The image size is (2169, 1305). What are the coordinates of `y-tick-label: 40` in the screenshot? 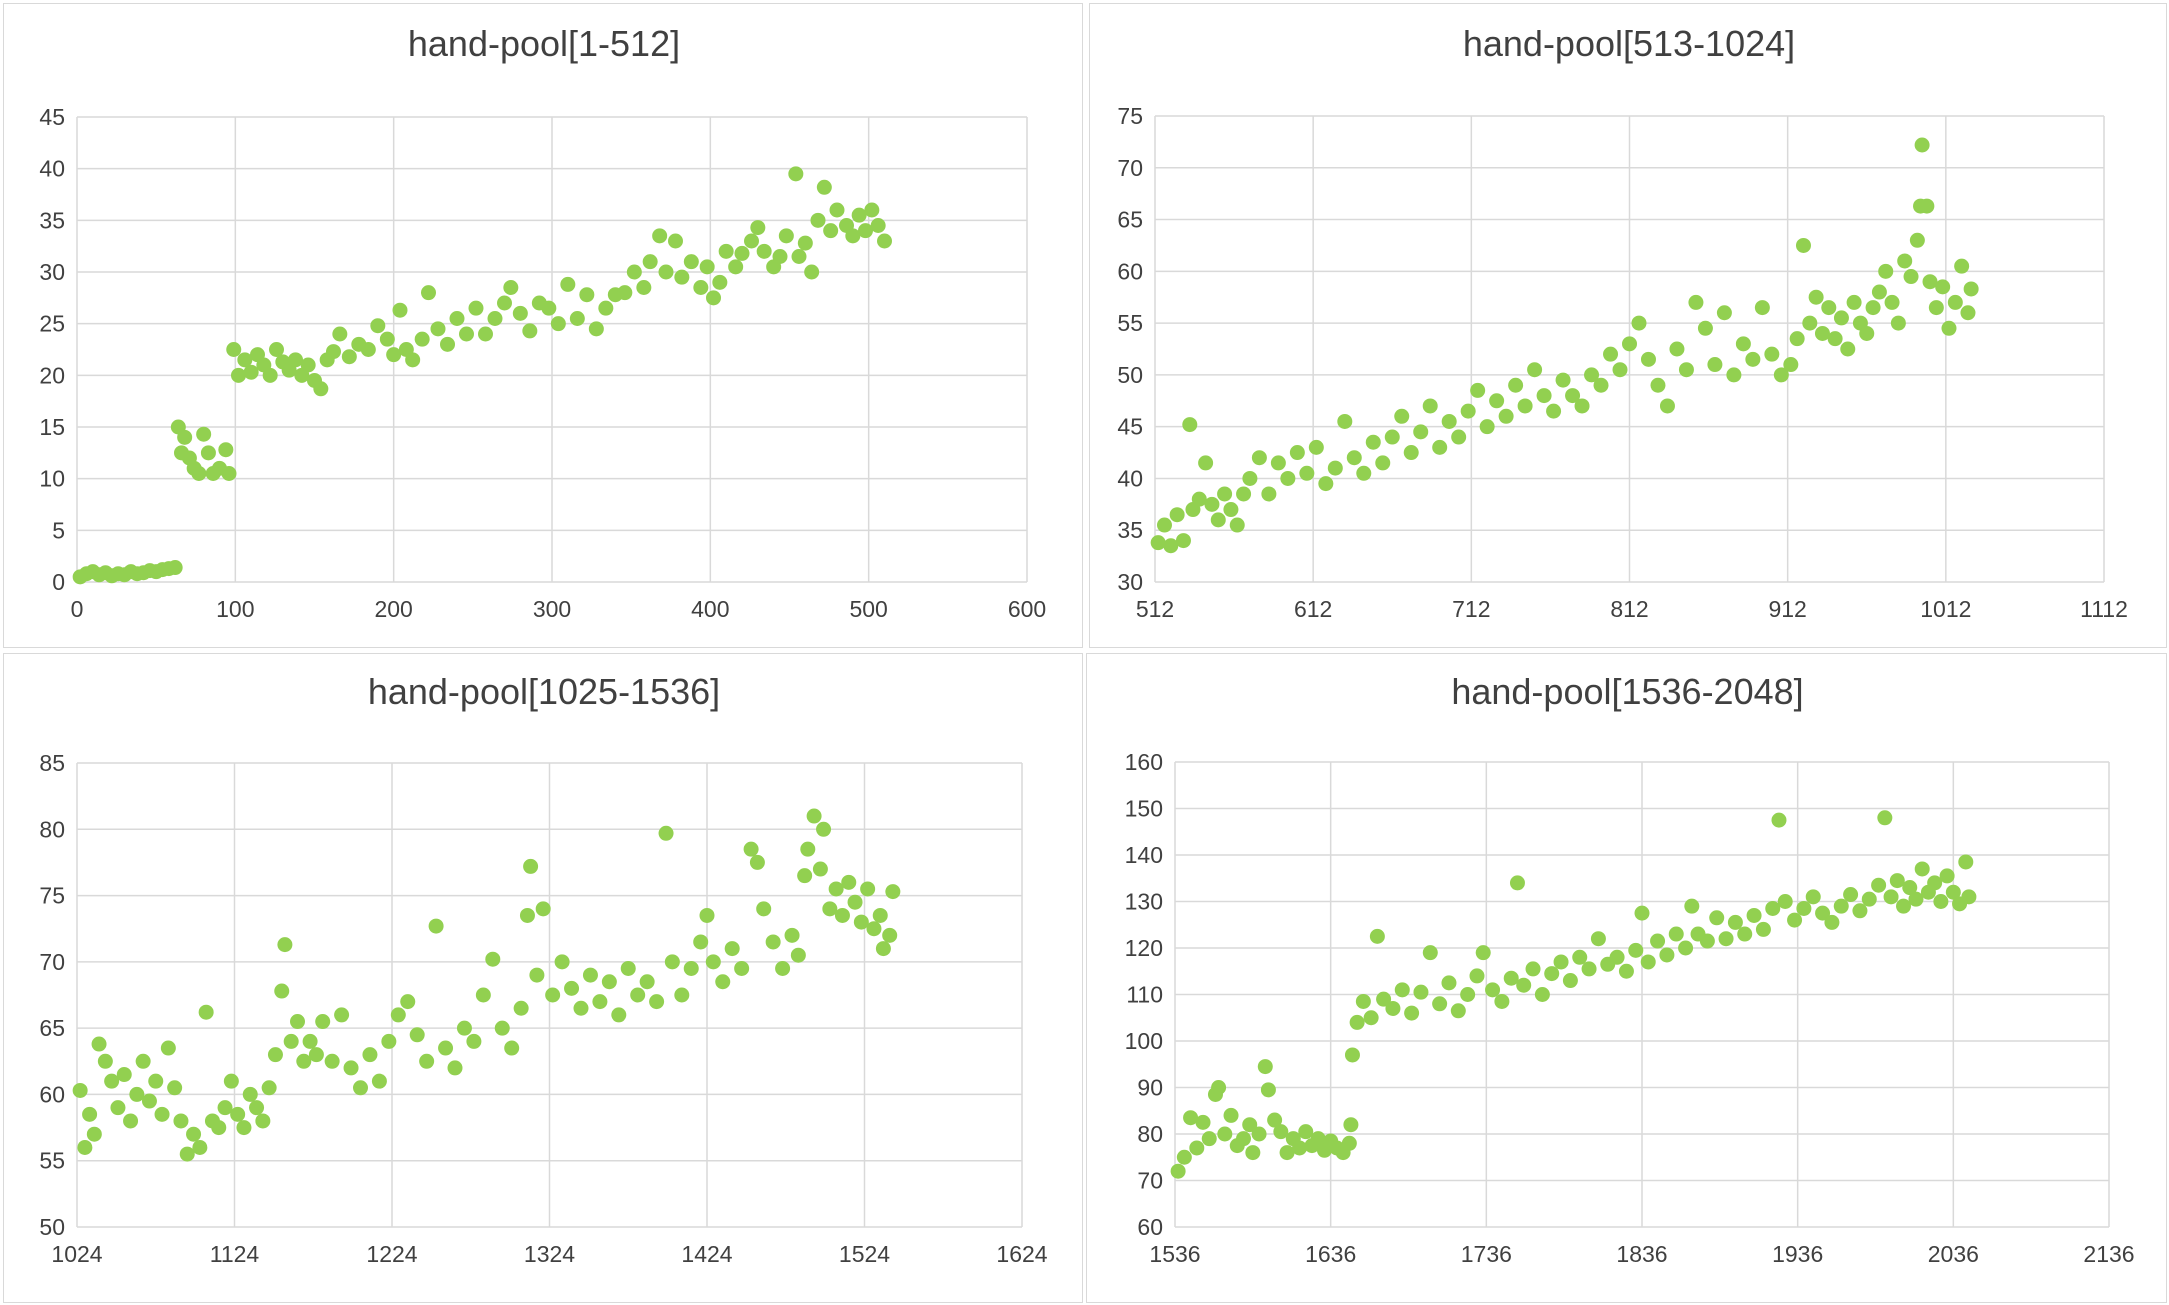 It's located at (52, 169).